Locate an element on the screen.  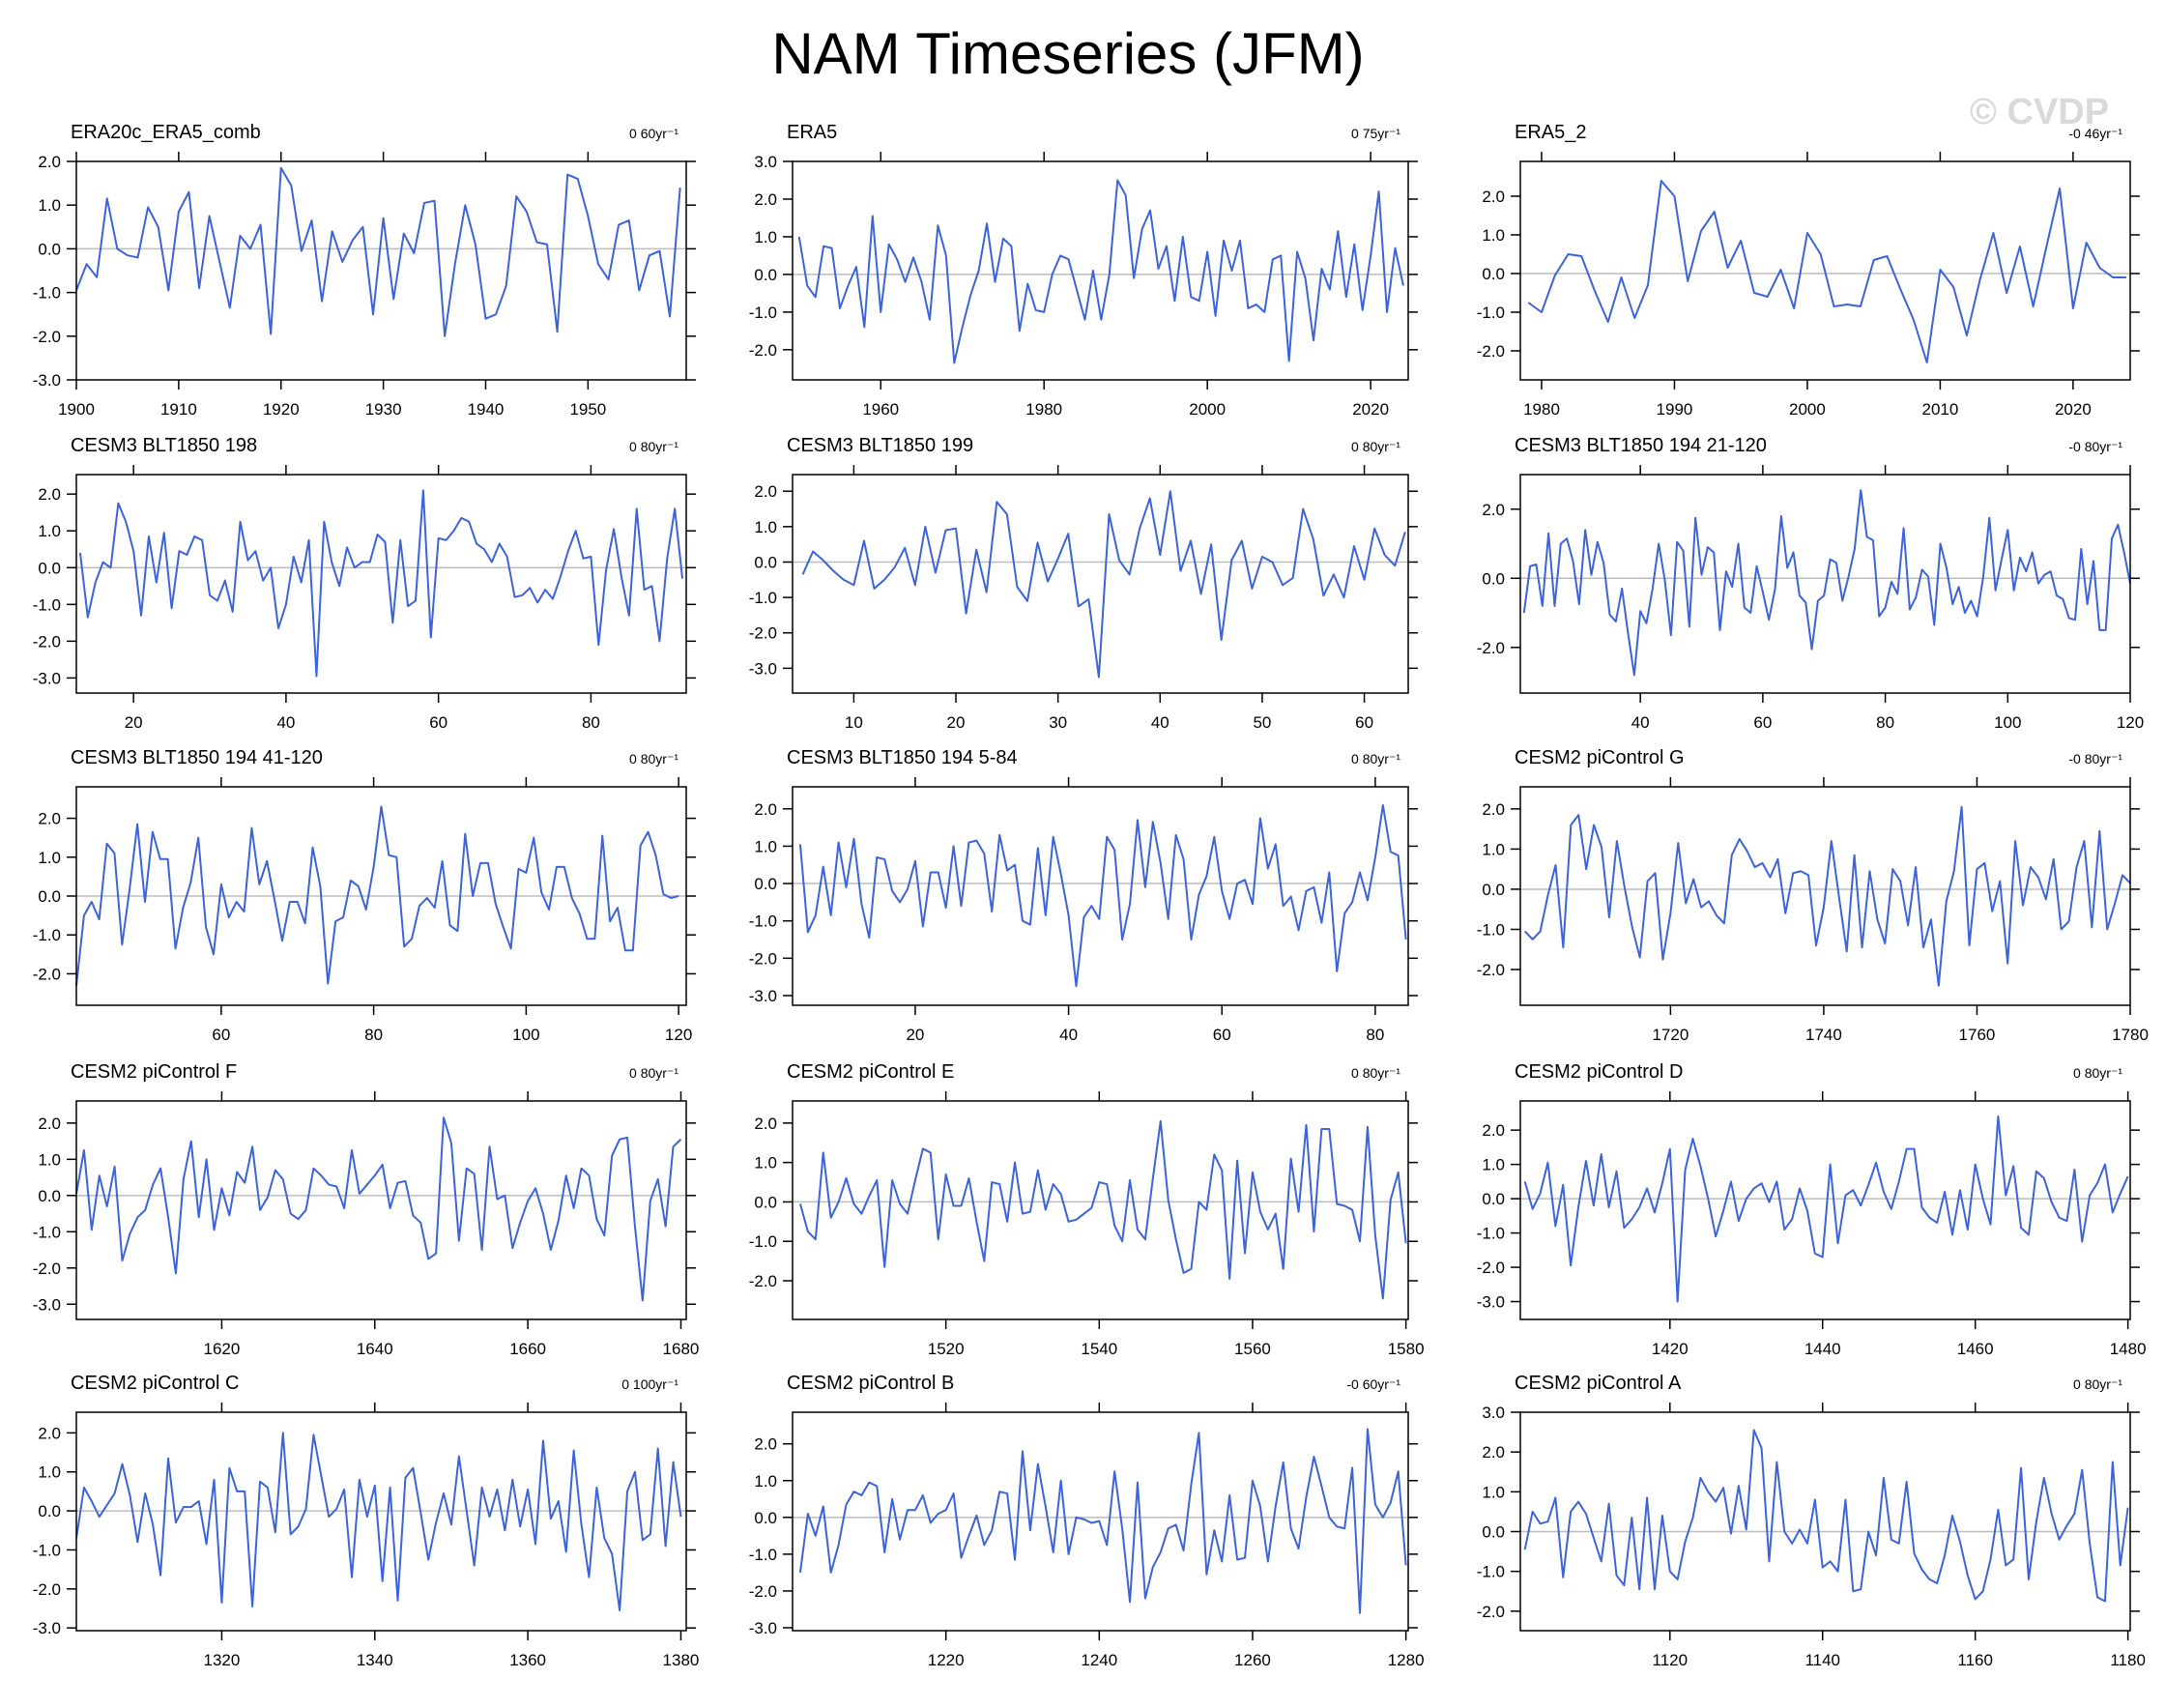
x-tick-label: 1940 is located at coordinates (486, 409).